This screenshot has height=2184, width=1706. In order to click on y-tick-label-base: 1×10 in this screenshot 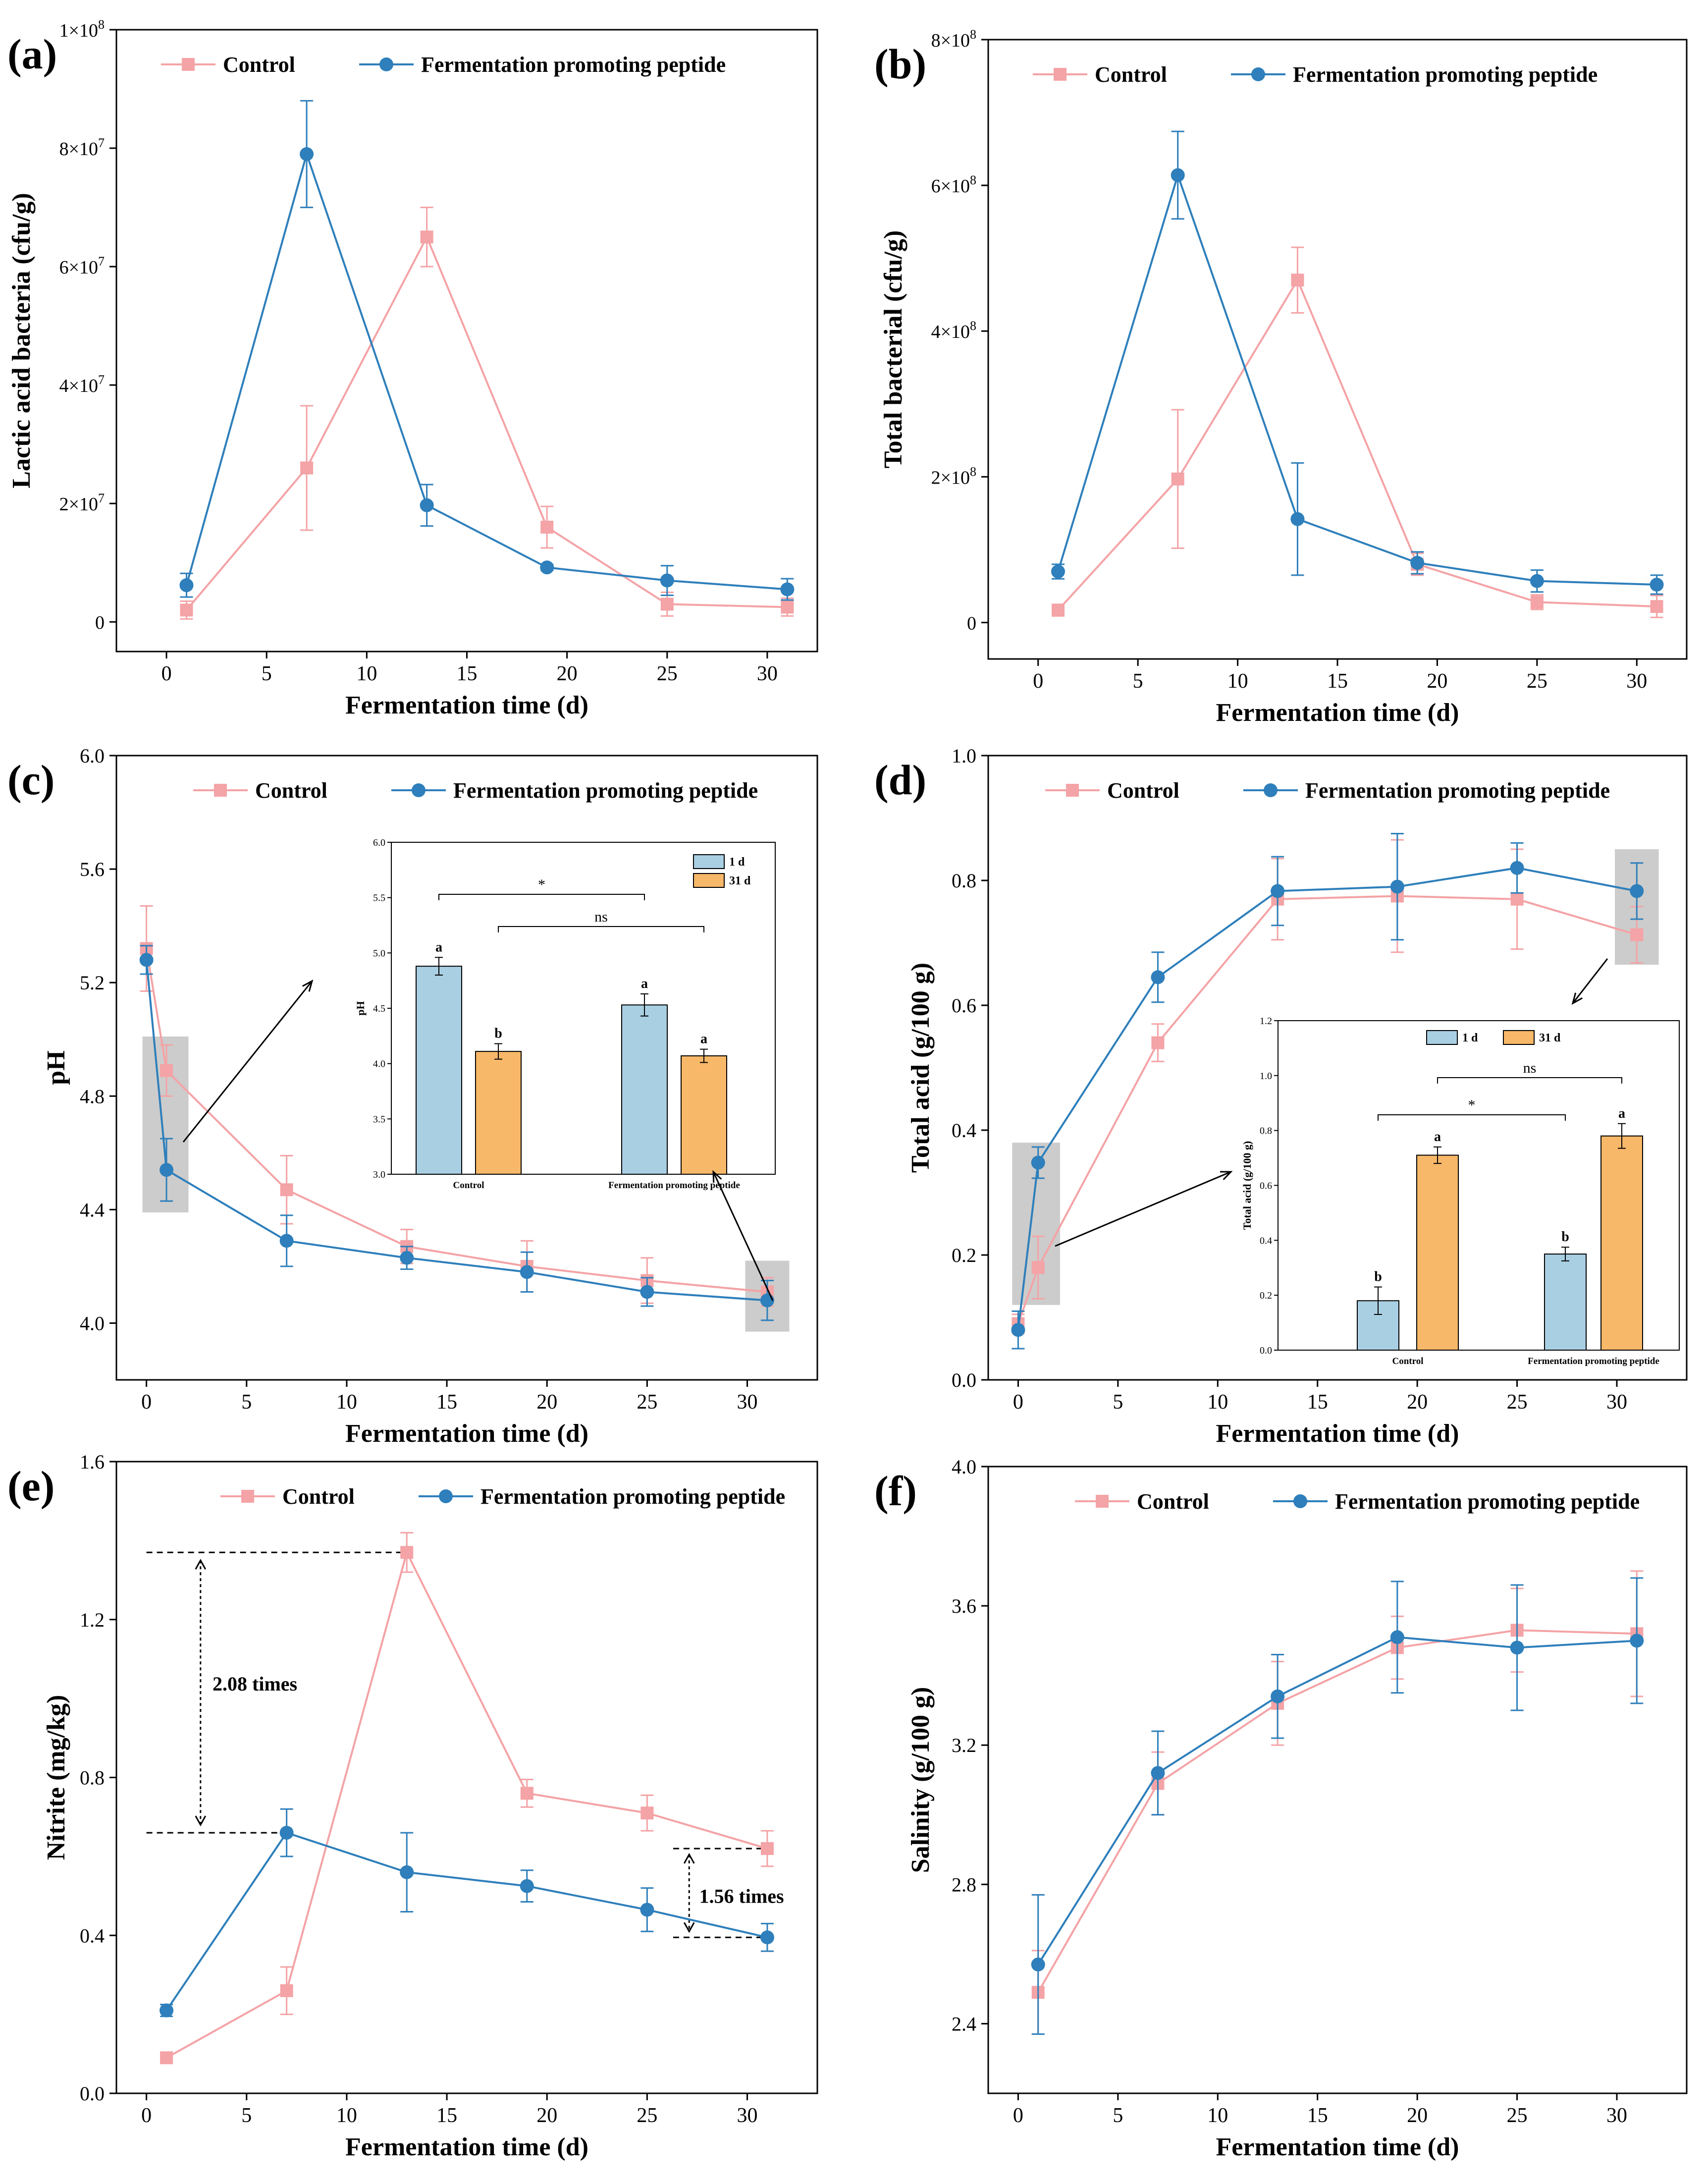, I will do `click(78, 30)`.